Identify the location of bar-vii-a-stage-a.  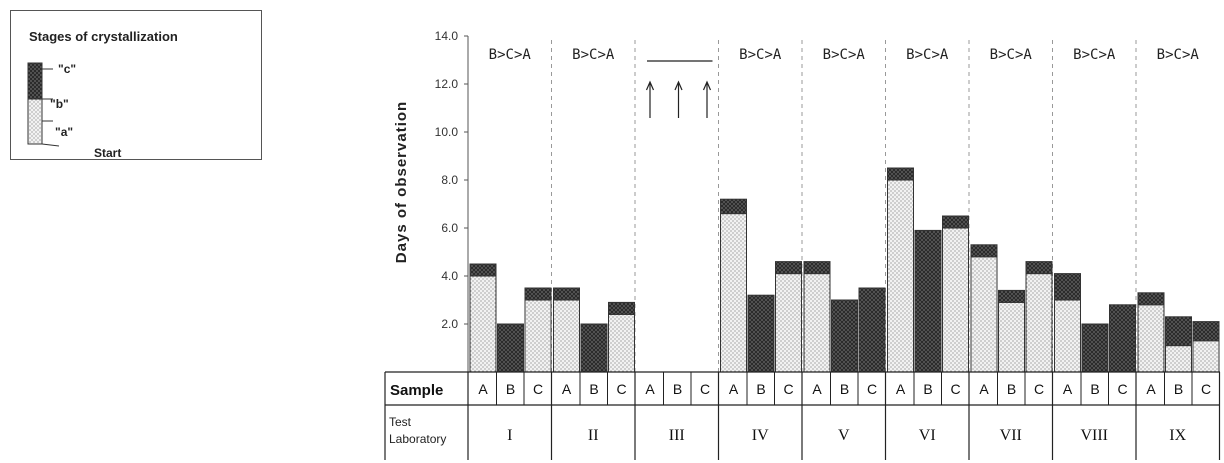
(984, 314).